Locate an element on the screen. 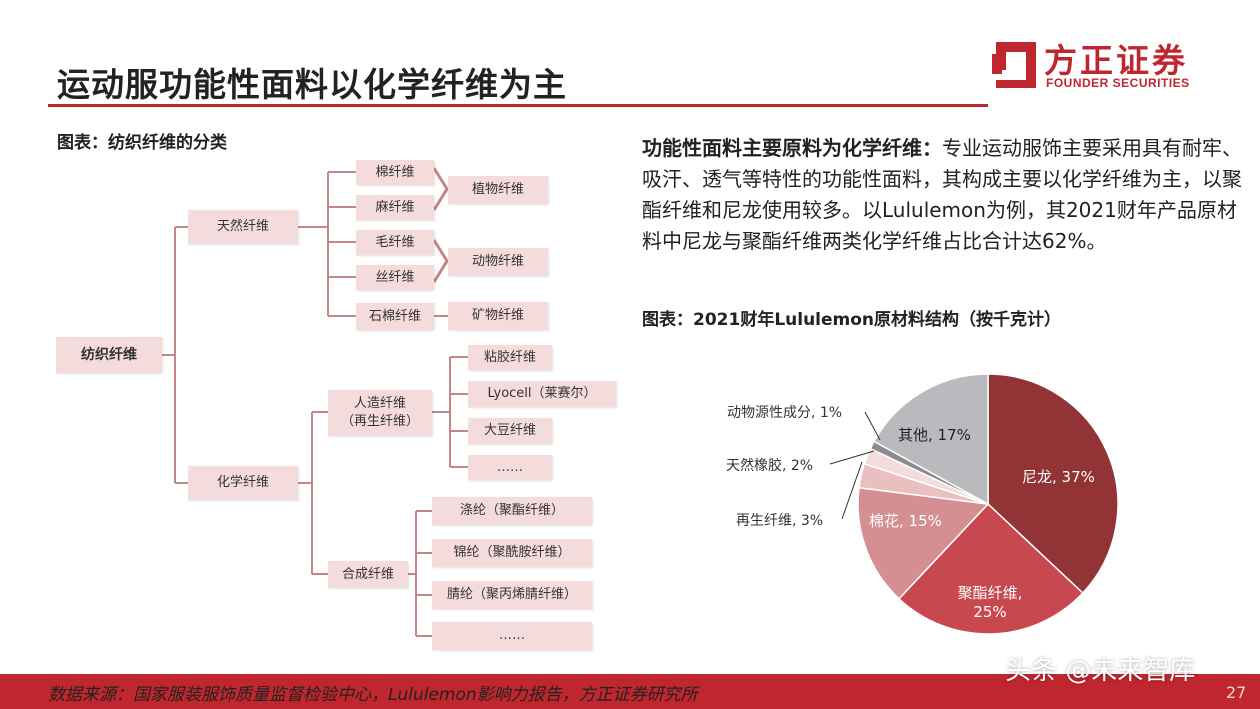  tree-node-chemical: 化学纤维 is located at coordinates (243, 483).